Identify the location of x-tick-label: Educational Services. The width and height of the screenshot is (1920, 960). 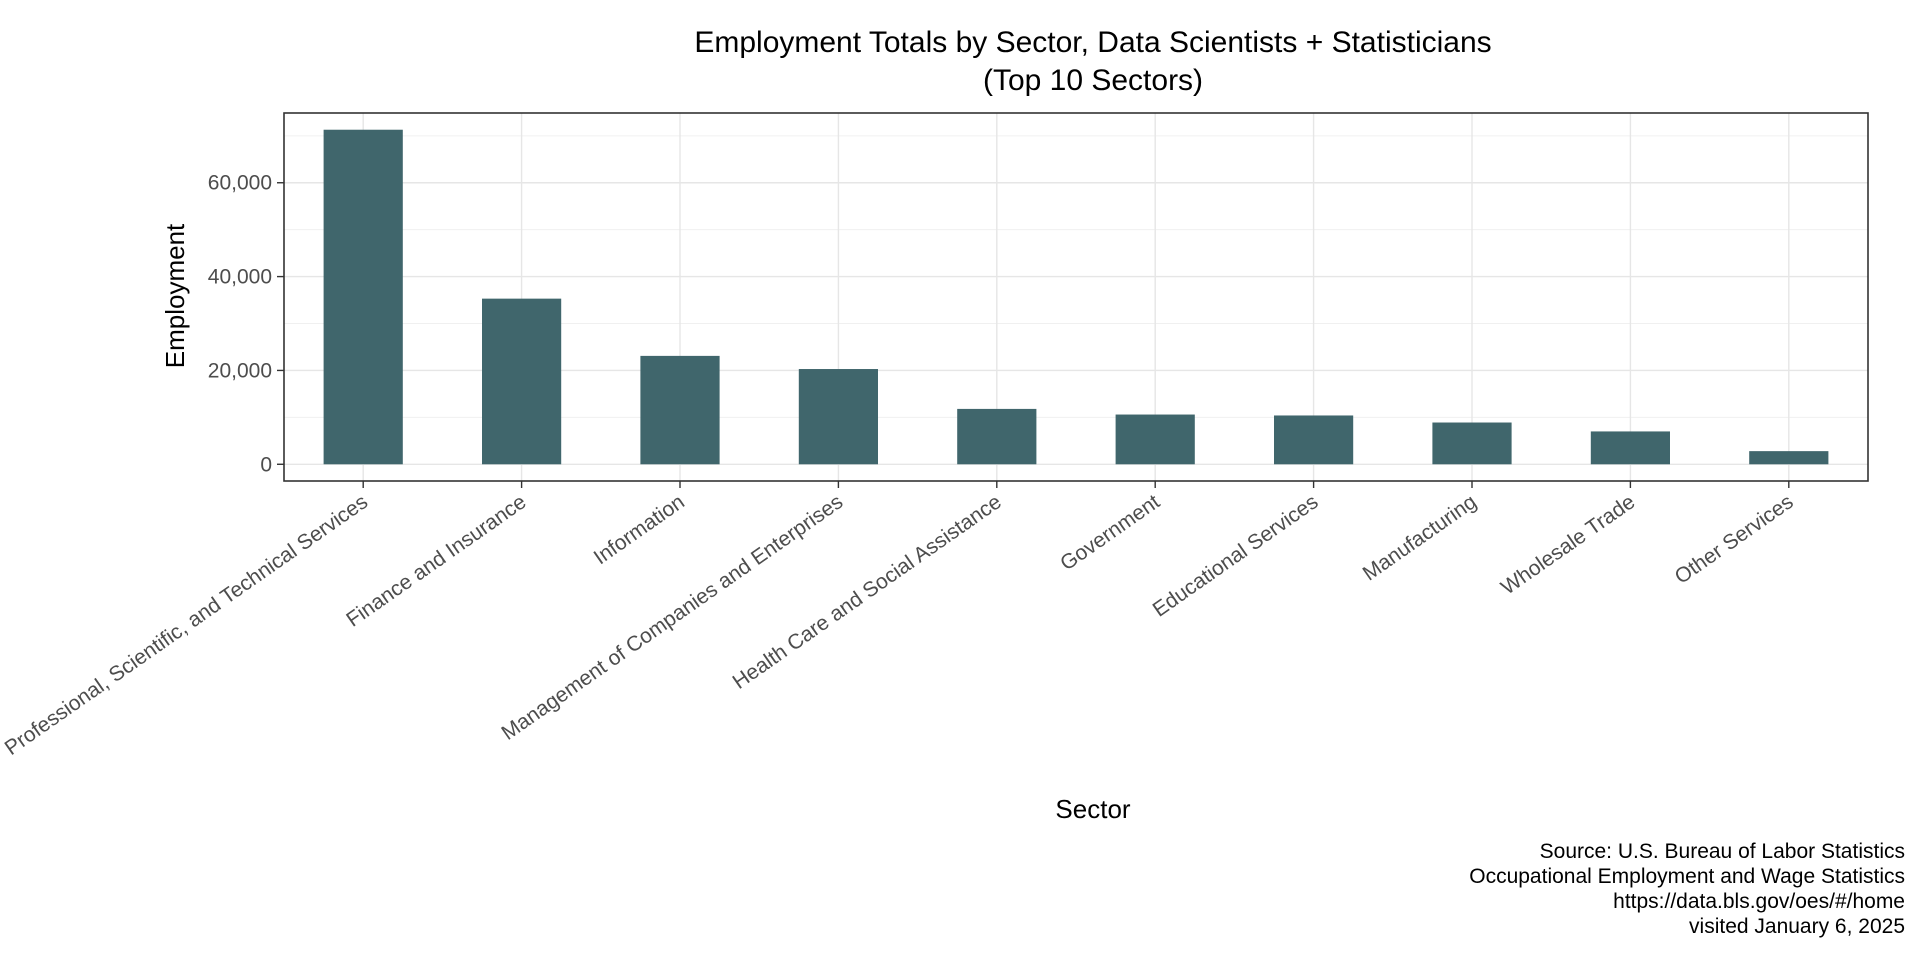
(1236, 555).